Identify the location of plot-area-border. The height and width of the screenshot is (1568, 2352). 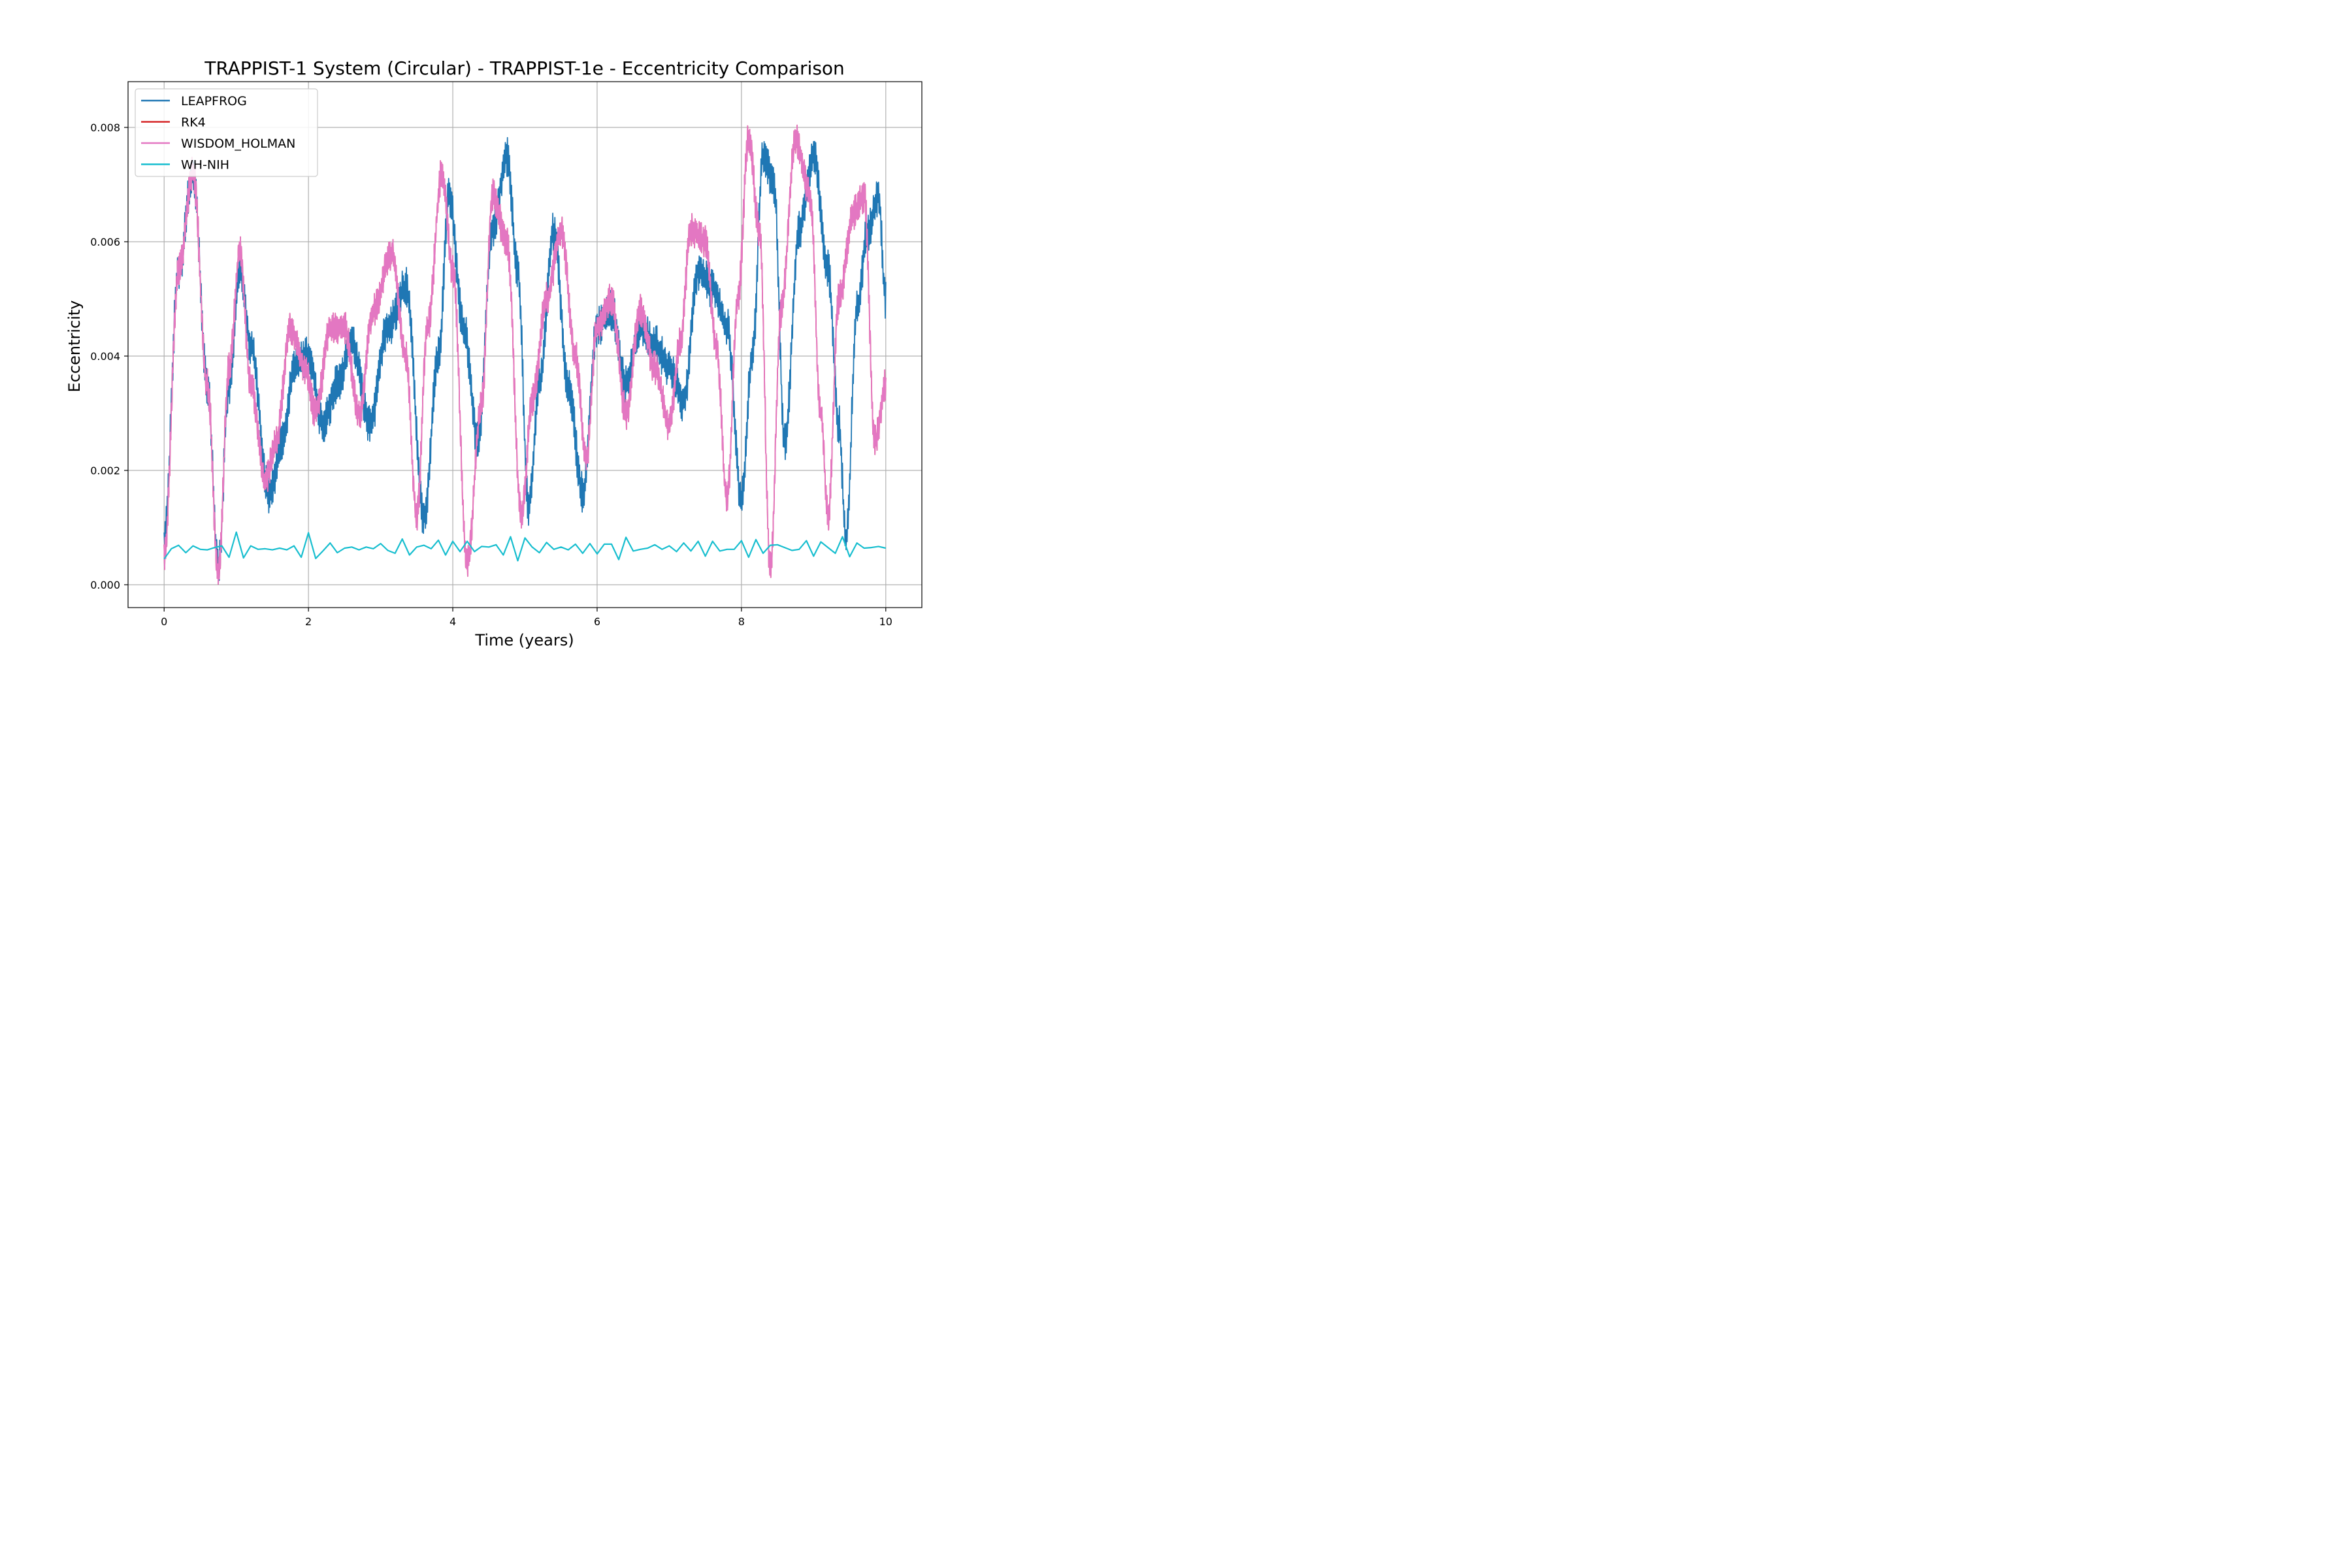
(525, 344).